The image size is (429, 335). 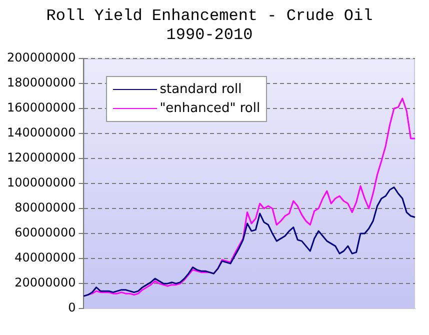 I want to click on y-tick-label: 200000000, so click(x=41, y=57).